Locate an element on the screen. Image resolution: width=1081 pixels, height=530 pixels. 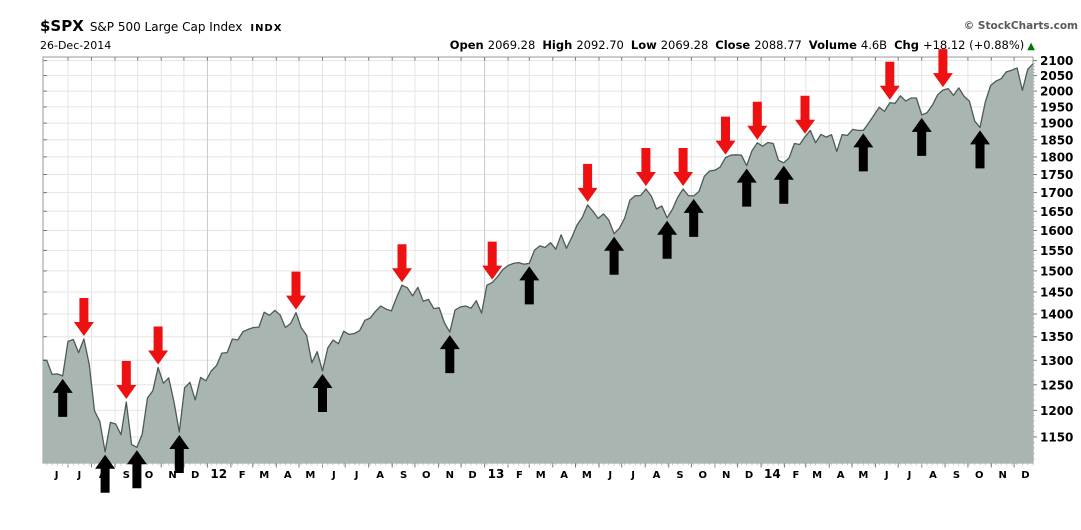
low-value: 2069.28 is located at coordinates (684, 45).